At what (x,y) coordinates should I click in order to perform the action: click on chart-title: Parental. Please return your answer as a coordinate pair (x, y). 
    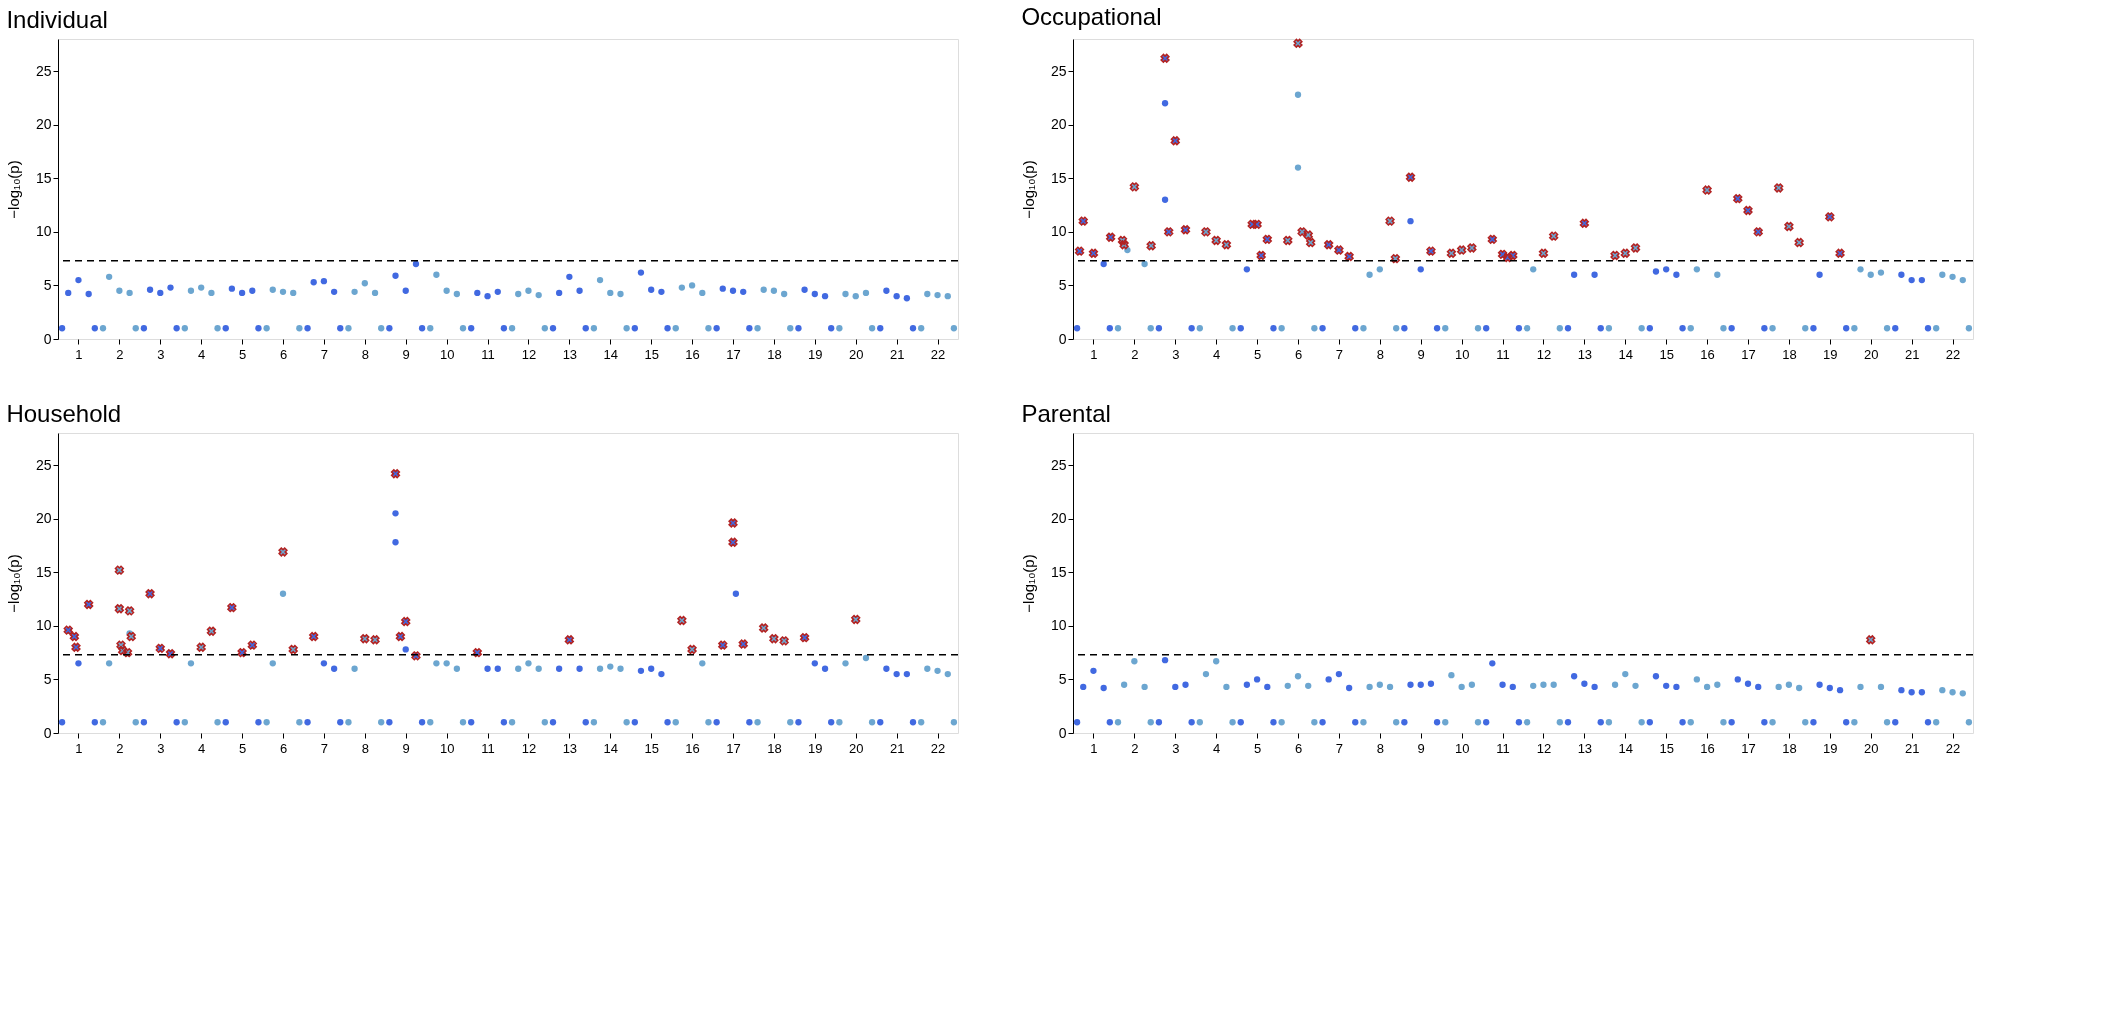
    Looking at the image, I should click on (1066, 413).